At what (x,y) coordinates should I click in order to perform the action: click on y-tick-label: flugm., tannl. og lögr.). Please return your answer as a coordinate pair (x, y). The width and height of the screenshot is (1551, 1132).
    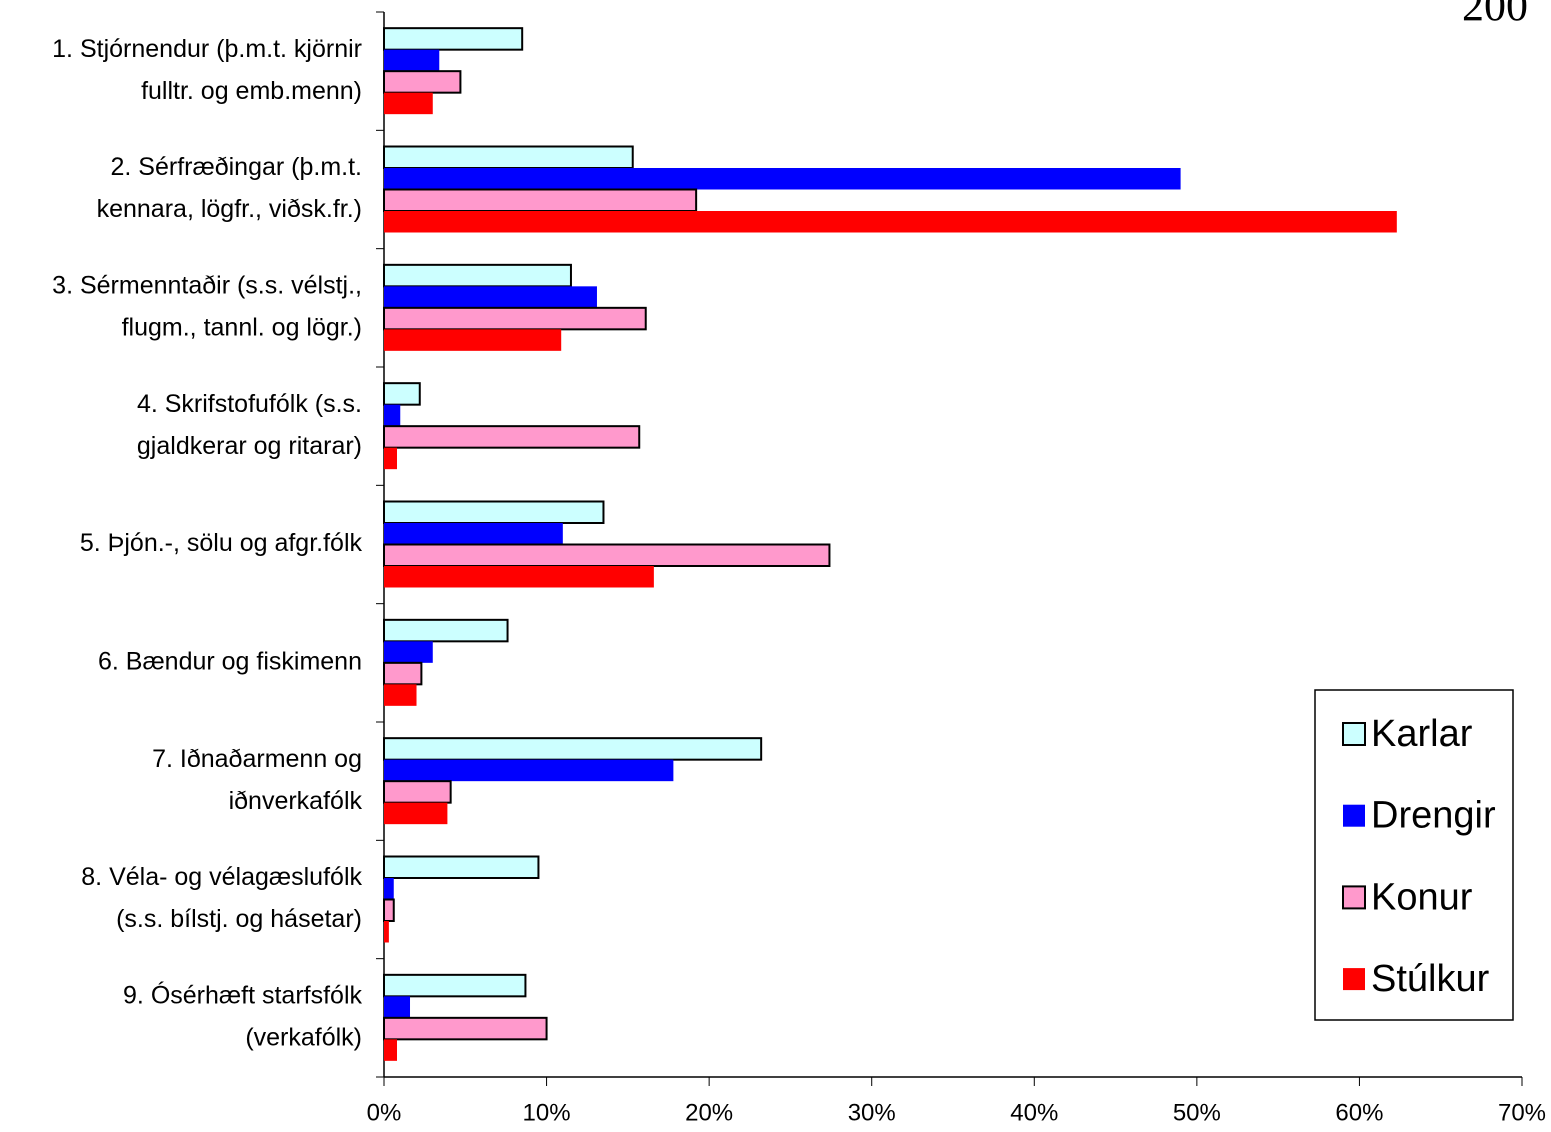
    Looking at the image, I should click on (242, 327).